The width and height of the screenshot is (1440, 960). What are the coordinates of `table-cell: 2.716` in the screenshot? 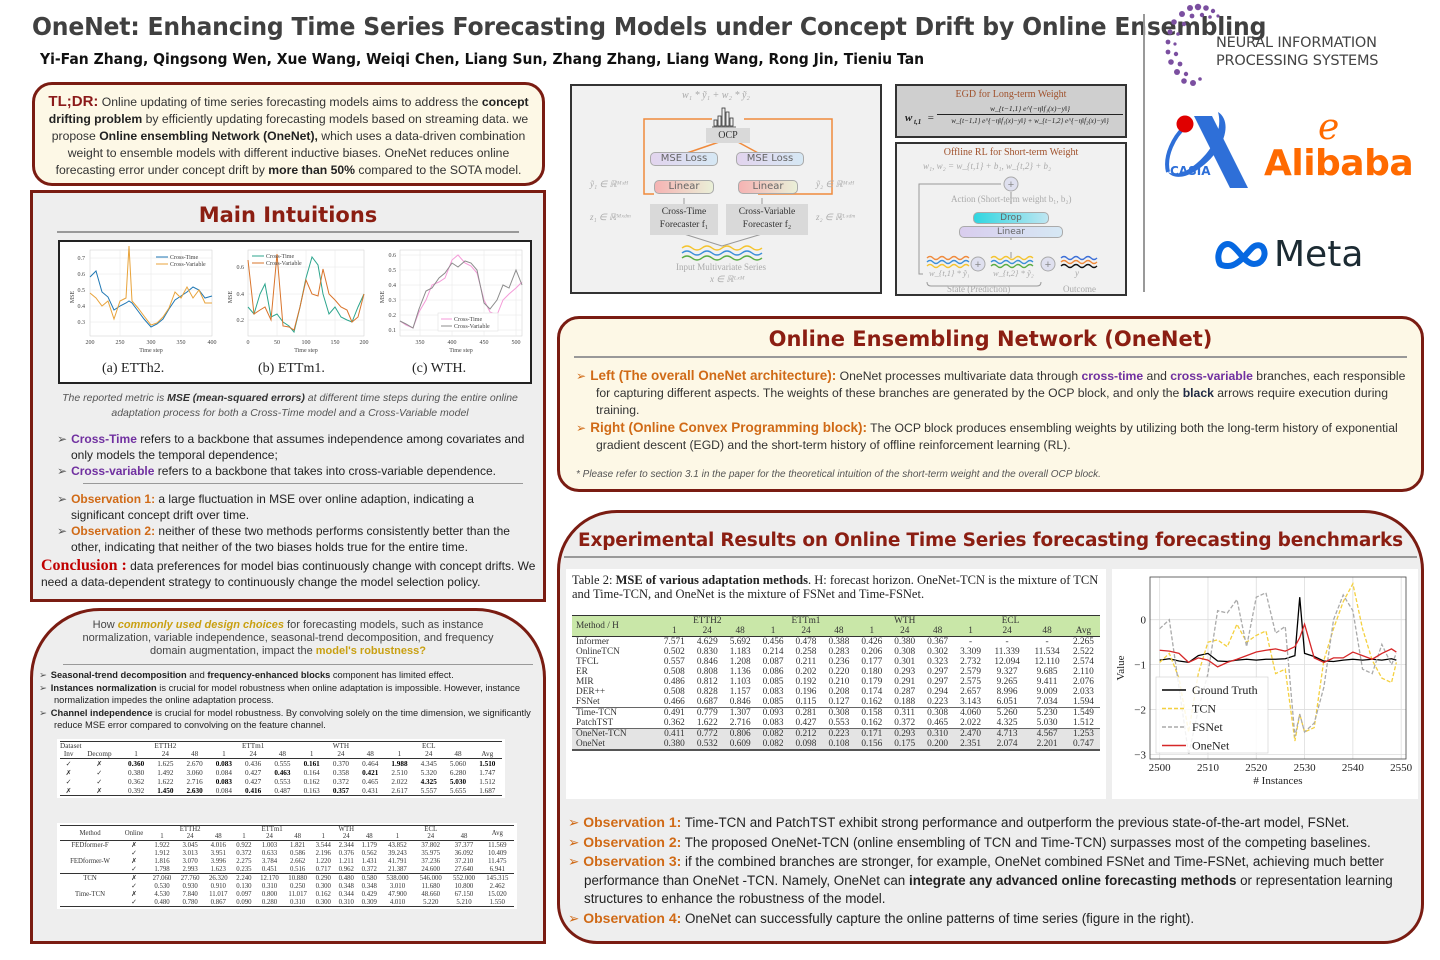 It's located at (740, 723).